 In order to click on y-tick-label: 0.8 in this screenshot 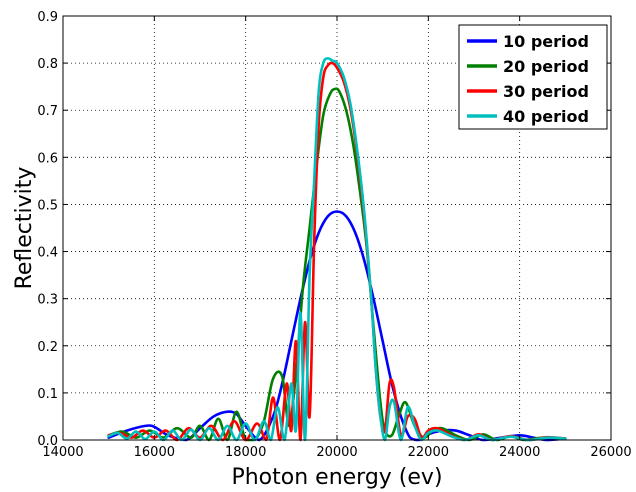, I will do `click(47, 64)`.